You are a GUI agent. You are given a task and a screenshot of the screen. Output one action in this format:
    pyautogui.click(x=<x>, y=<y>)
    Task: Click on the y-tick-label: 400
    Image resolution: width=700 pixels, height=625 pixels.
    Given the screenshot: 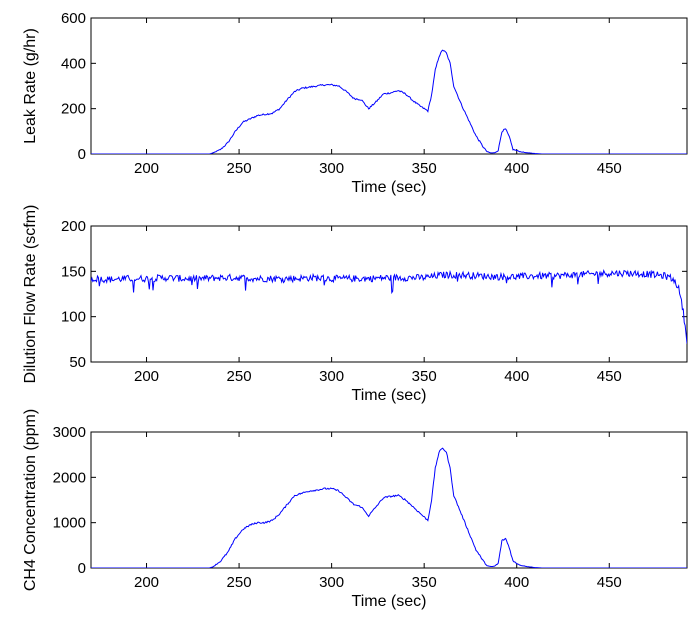 What is the action you would take?
    pyautogui.click(x=73, y=63)
    